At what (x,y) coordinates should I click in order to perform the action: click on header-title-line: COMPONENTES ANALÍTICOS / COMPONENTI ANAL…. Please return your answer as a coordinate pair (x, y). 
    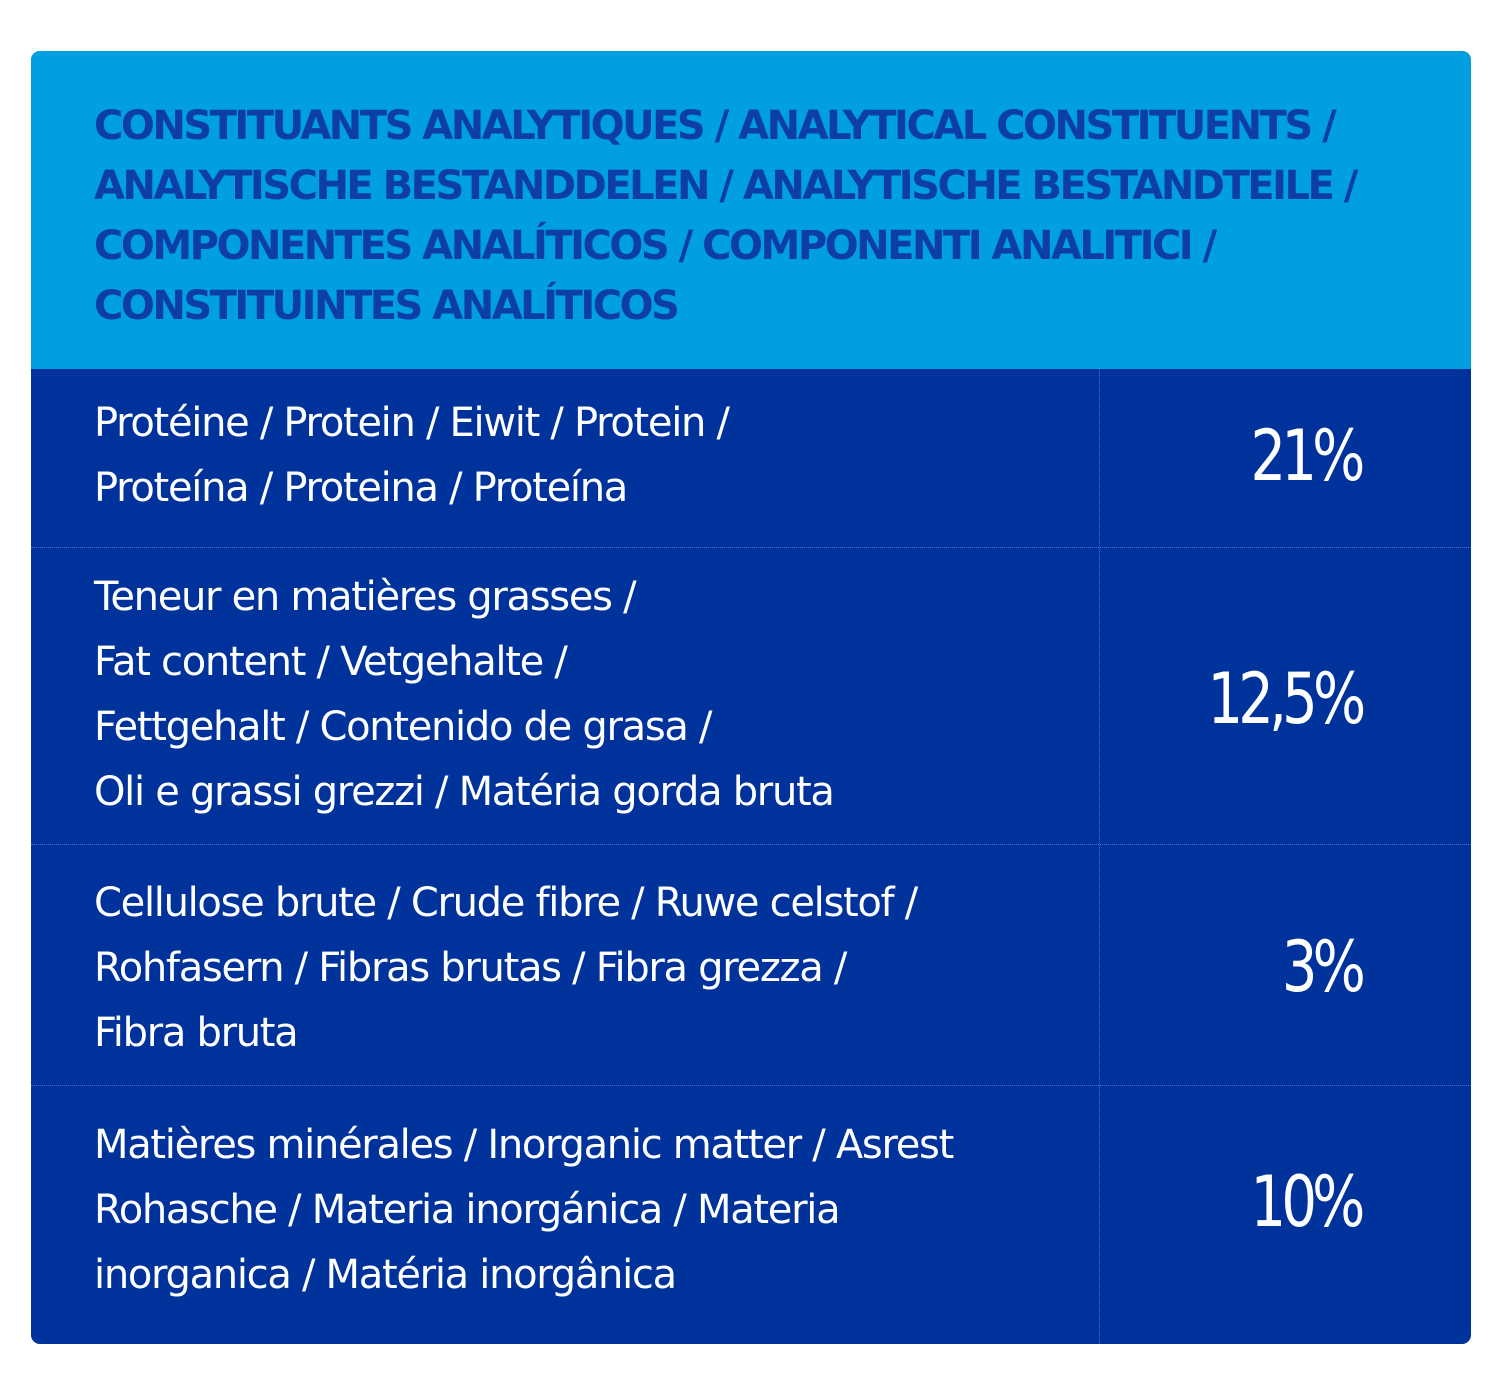
    Looking at the image, I should click on (654, 246).